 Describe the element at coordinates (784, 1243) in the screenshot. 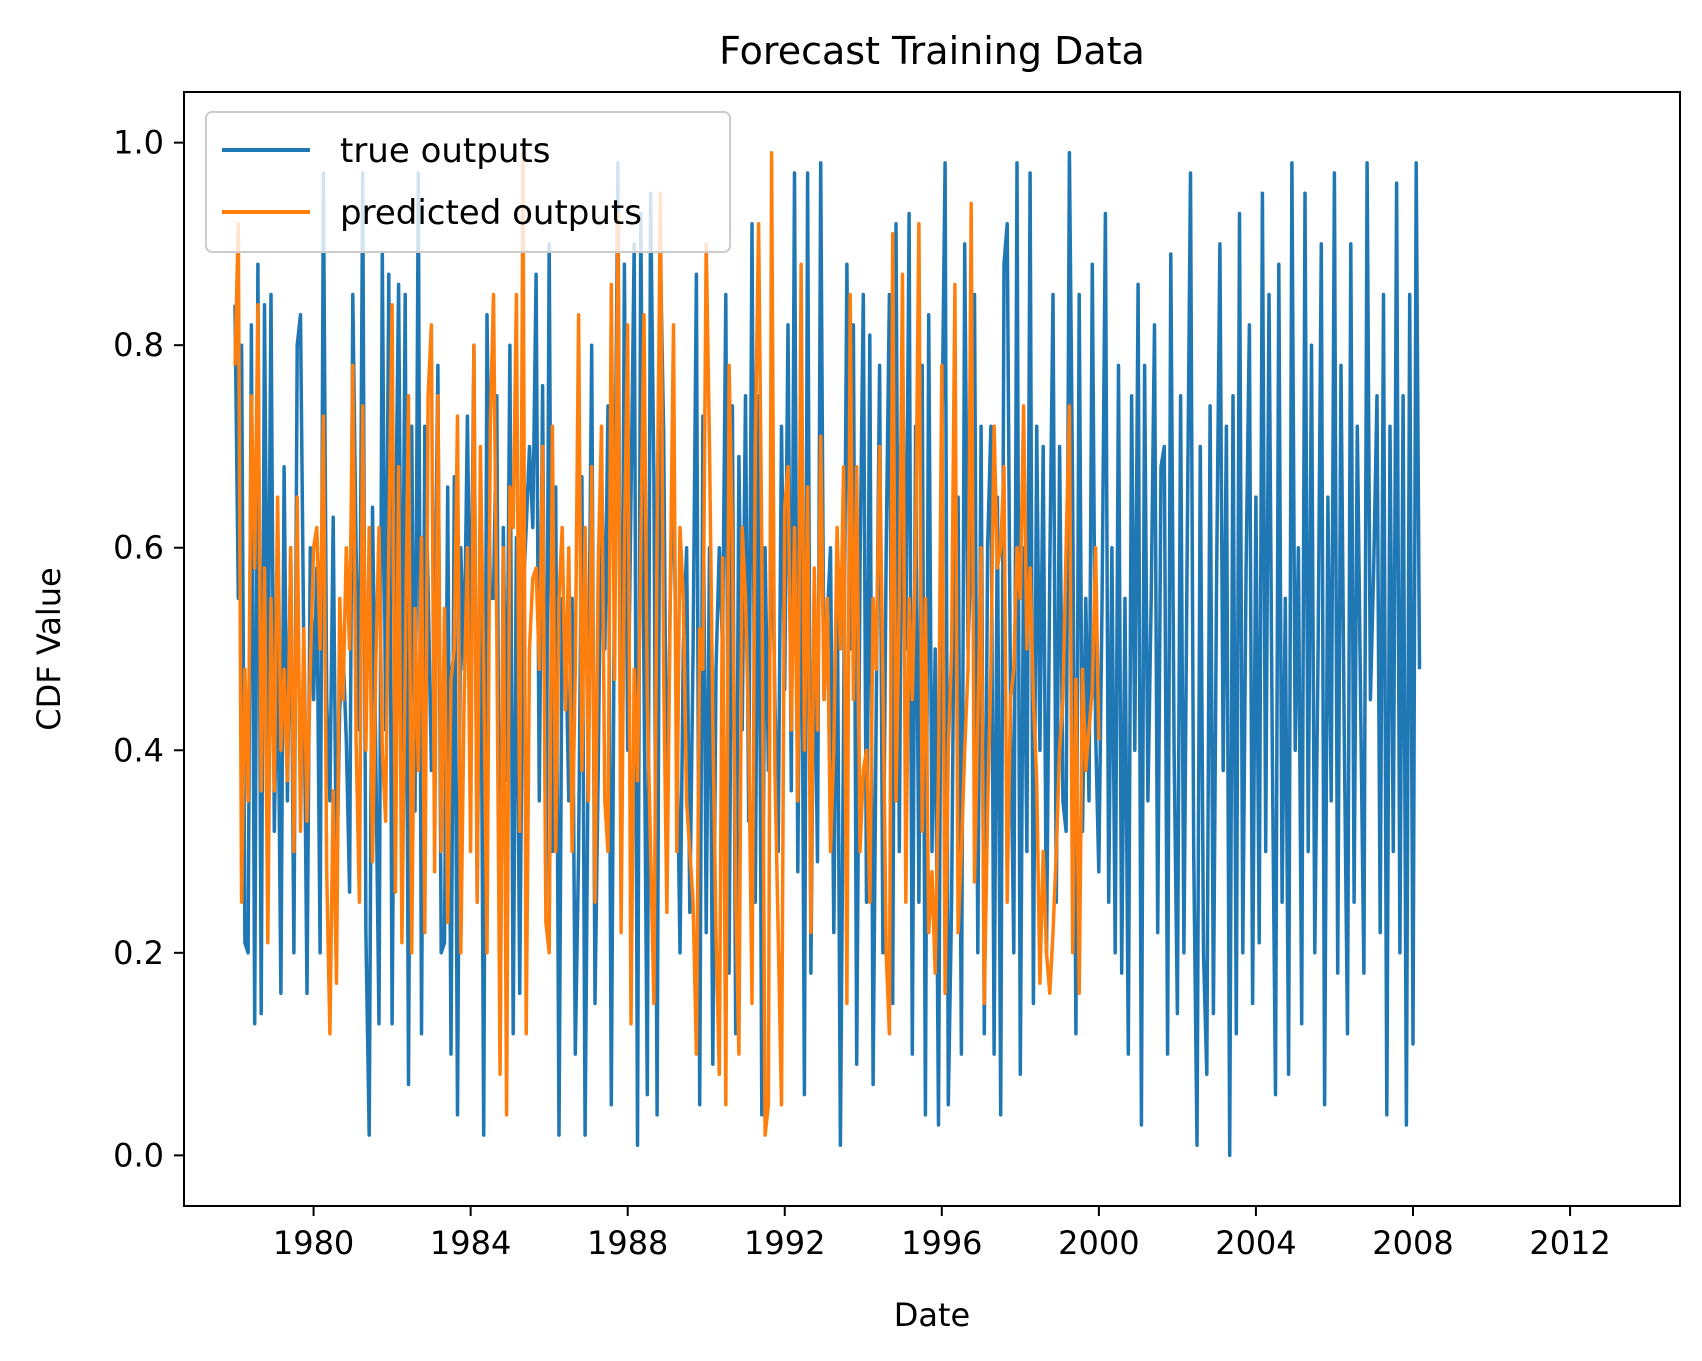

I see `x-tick-label: 1992` at that location.